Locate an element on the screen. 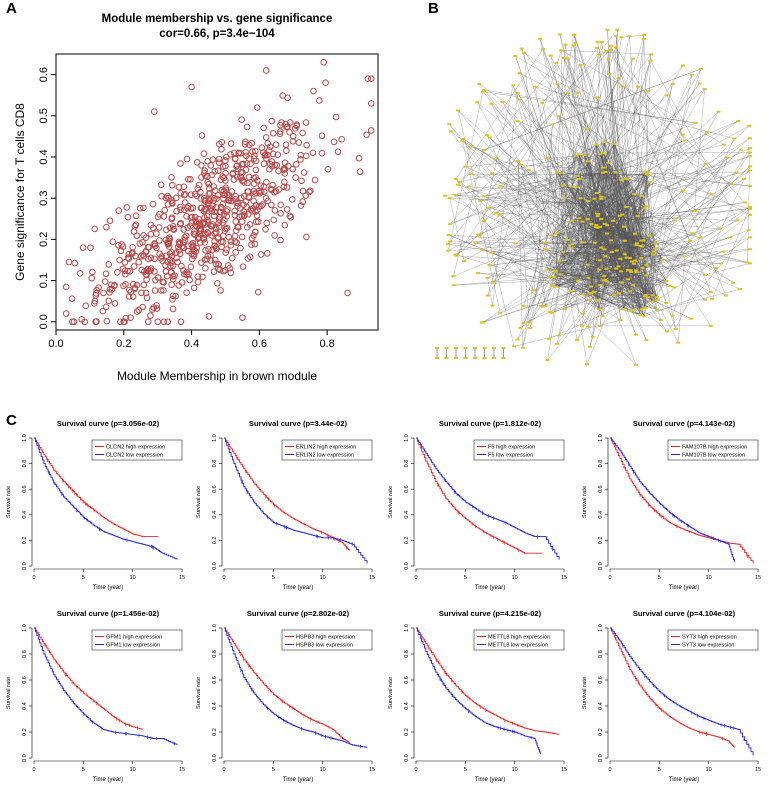  x-tick-label: 5 is located at coordinates (273, 578).